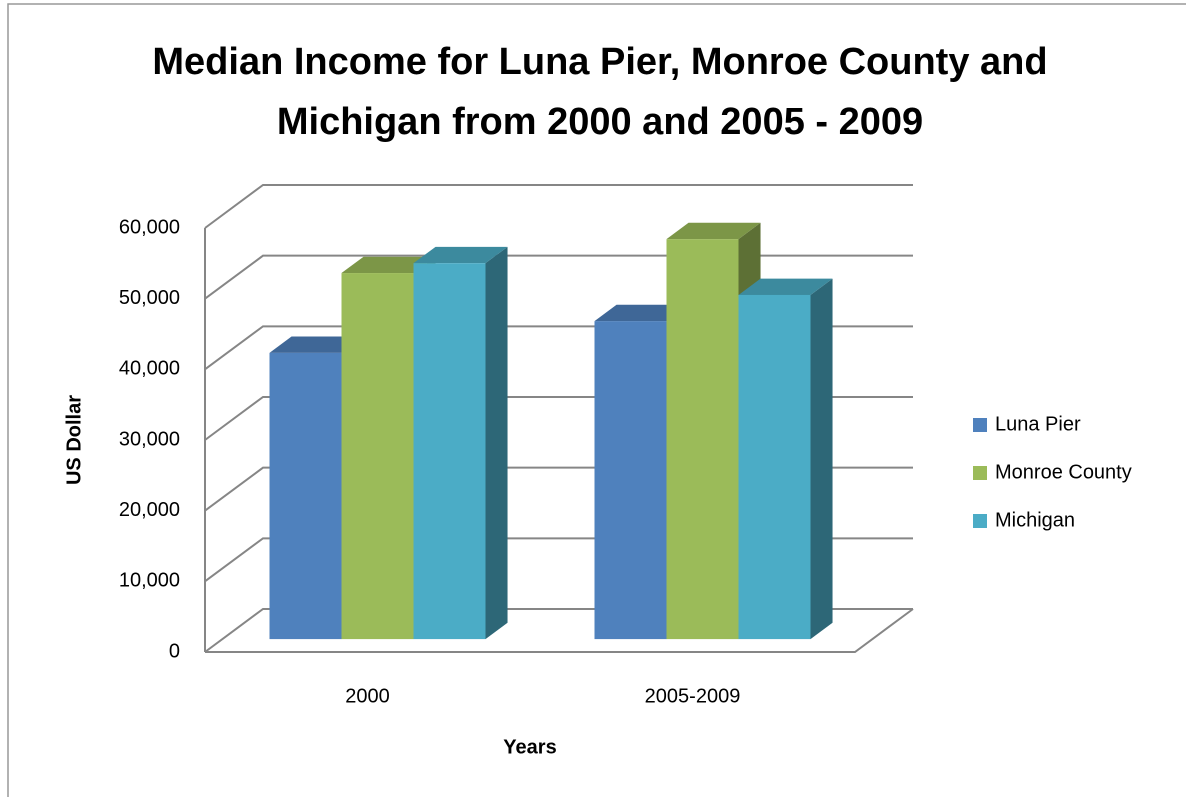 This screenshot has height=797, width=1186. Describe the element at coordinates (1063, 472) in the screenshot. I see `legend-label: Monroe County` at that location.